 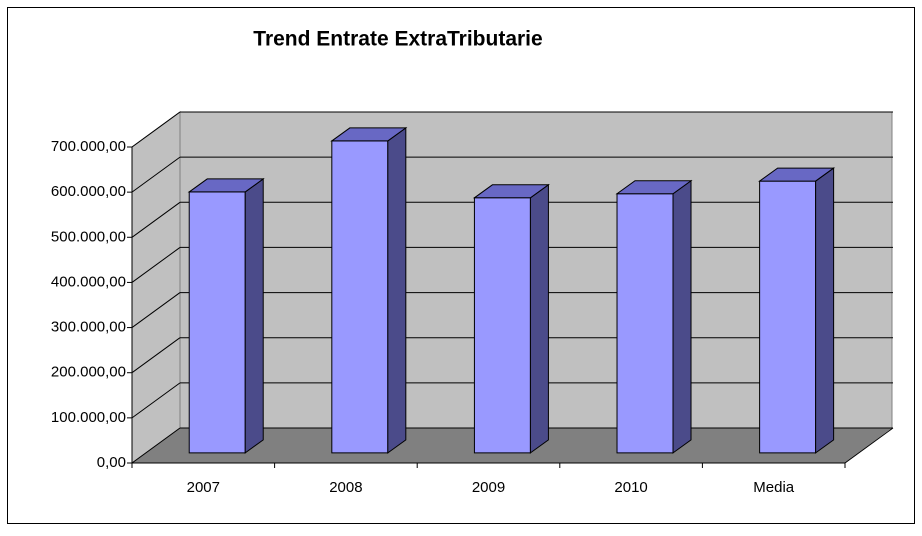 I want to click on x-tick-label: 2010, so click(x=630, y=487).